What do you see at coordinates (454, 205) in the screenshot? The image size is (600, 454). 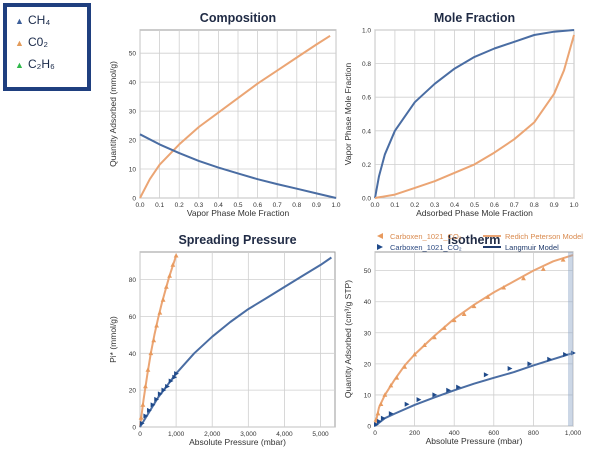 I see `x-tick-label: 0.4` at bounding box center [454, 205].